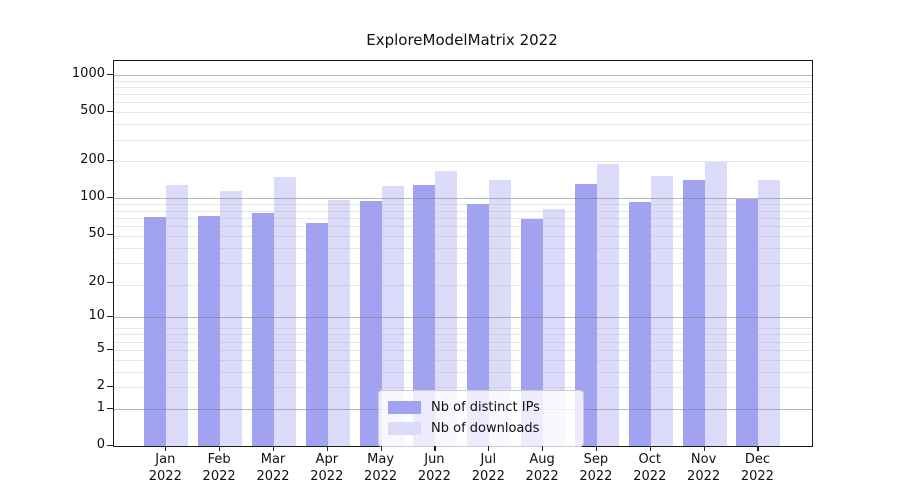 The width and height of the screenshot is (900, 500). I want to click on x-axis-label-month: Jun, so click(434, 459).